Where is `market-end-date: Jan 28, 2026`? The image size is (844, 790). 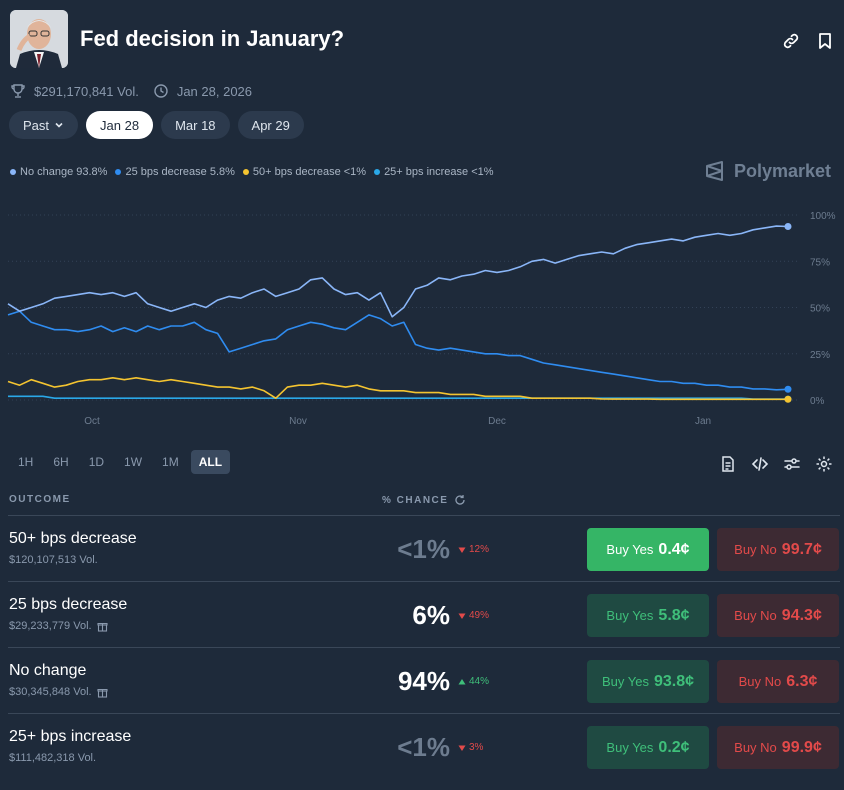
market-end-date: Jan 28, 2026 is located at coordinates (214, 91).